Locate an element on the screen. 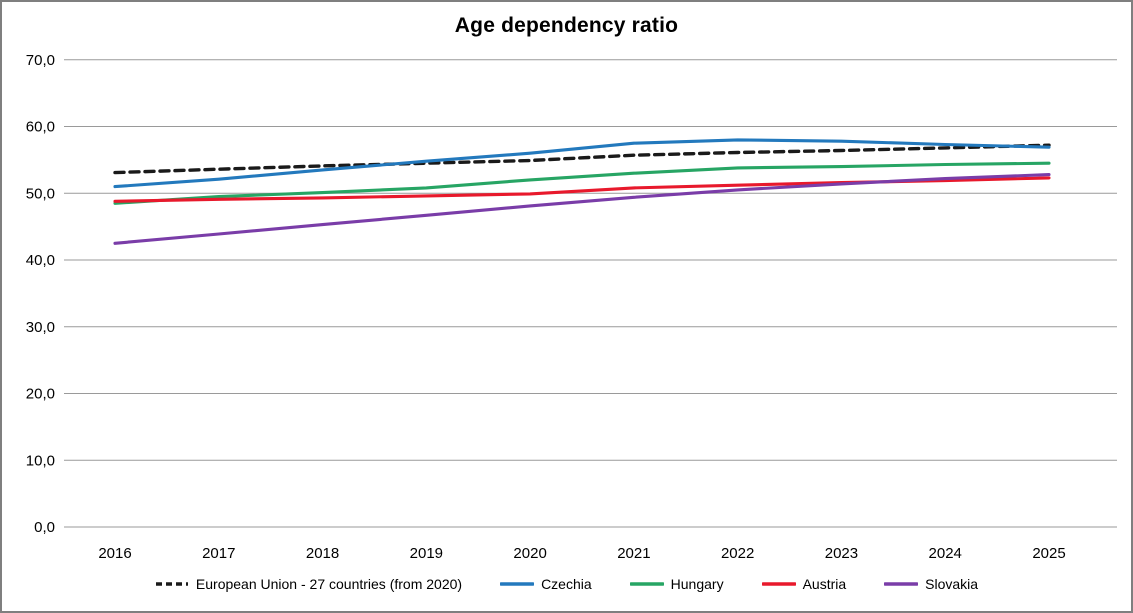 The height and width of the screenshot is (613, 1133). y-tick-label: 60,0 is located at coordinates (40, 127).